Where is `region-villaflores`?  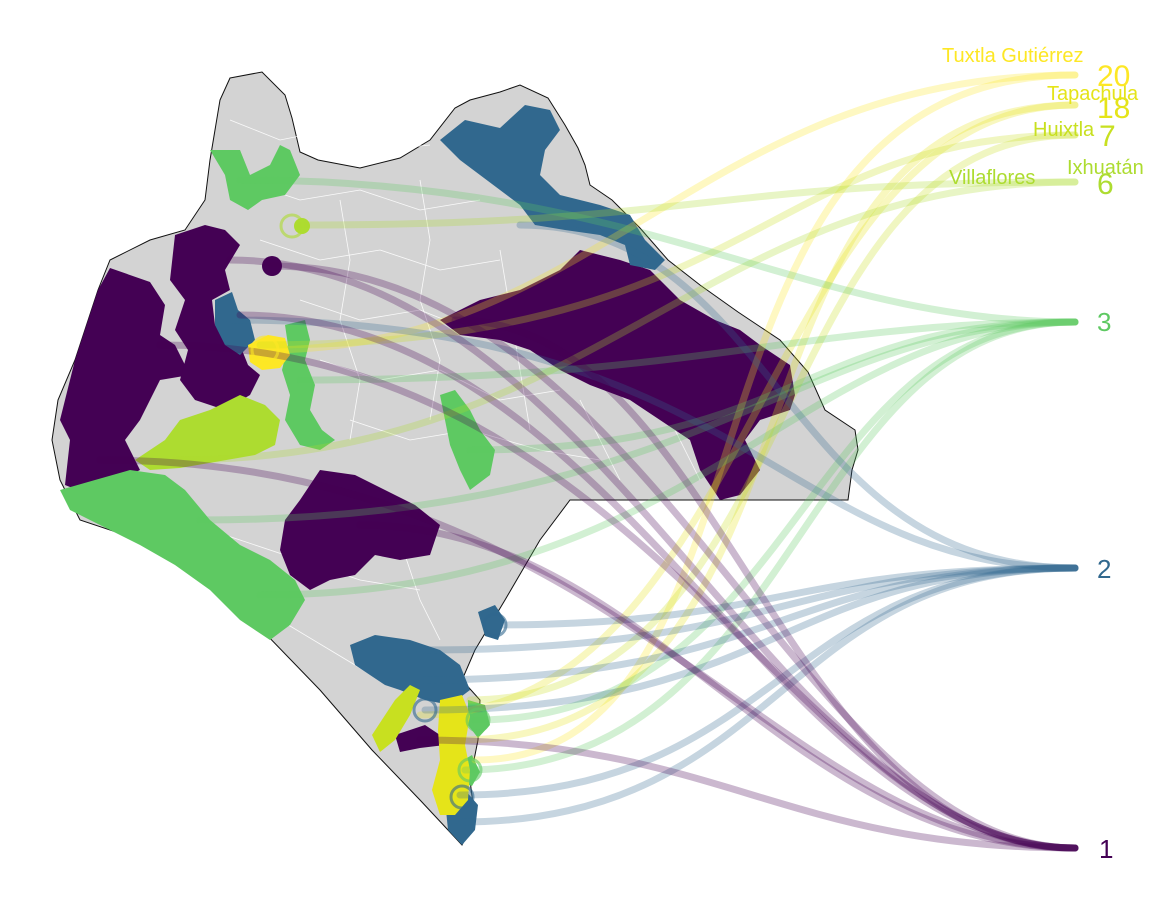
region-villaflores is located at coordinates (207, 432).